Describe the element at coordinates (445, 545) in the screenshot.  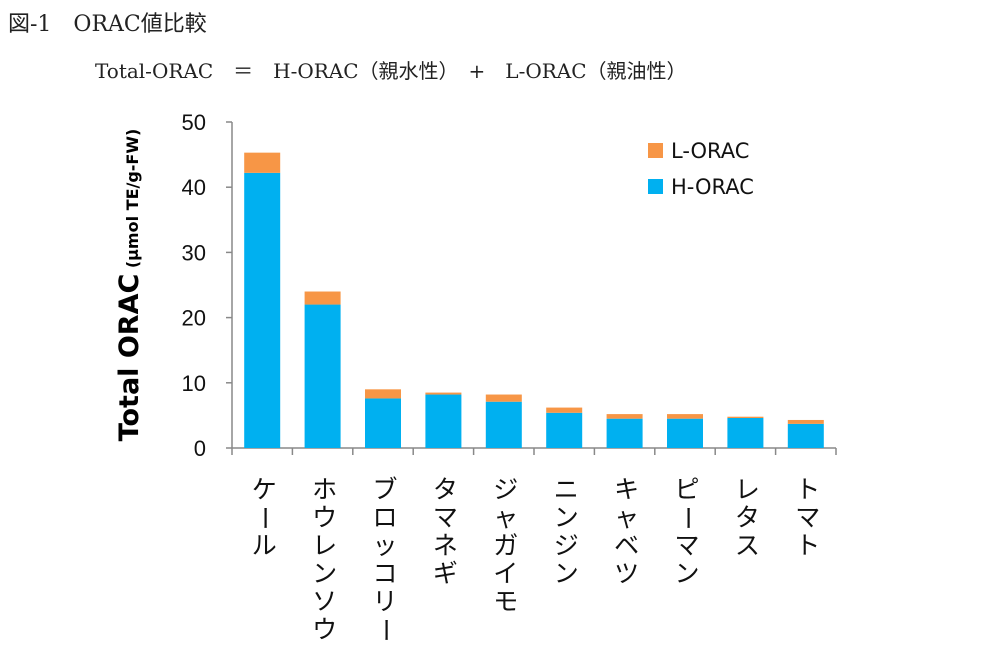
I see `x-tick-label-char: ネ` at that location.